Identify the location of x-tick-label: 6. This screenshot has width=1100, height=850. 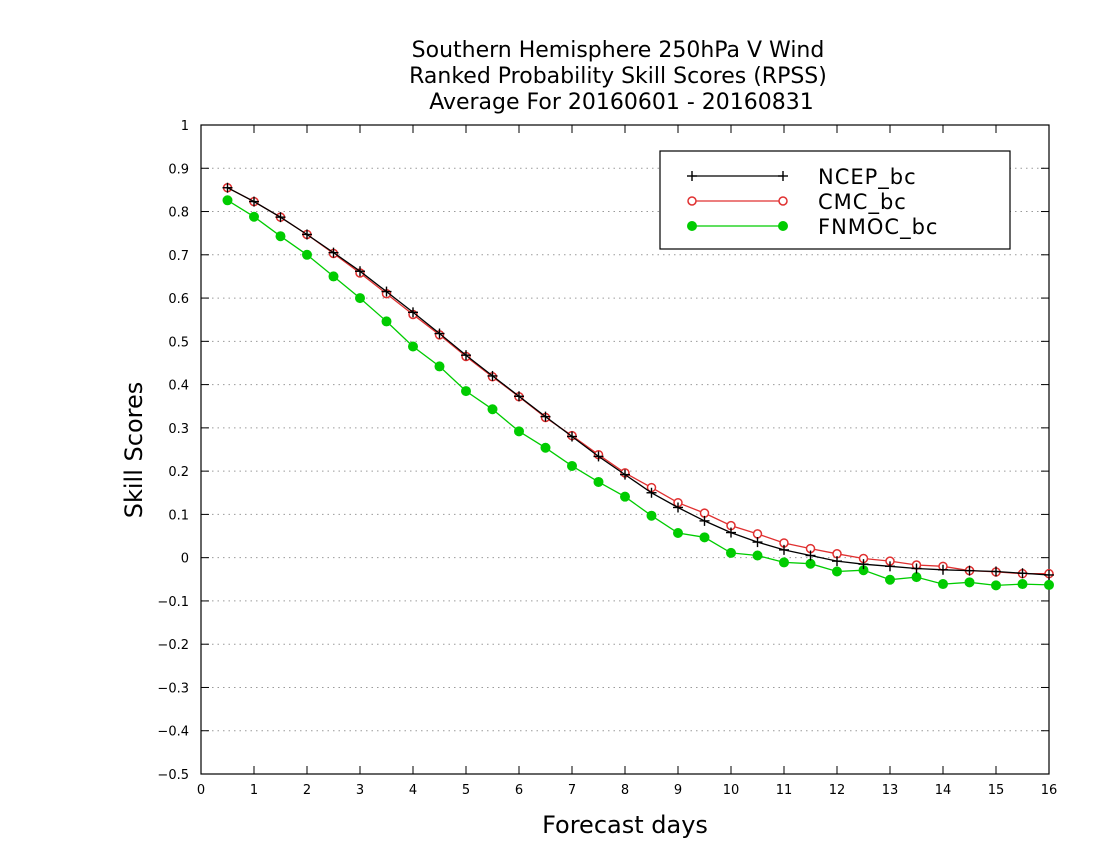
(519, 790).